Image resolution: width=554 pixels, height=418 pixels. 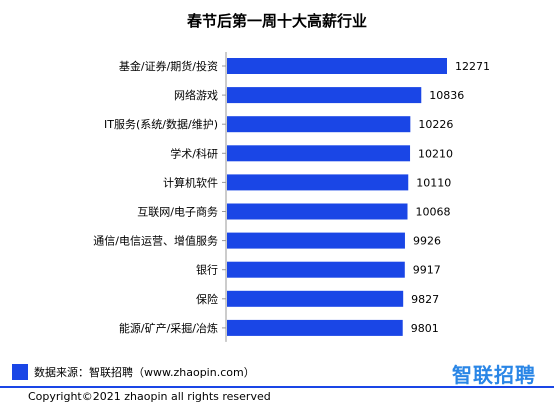 I want to click on data-source: 数据来源：智联招聘（www.zhaopin.com）, so click(x=133, y=372).